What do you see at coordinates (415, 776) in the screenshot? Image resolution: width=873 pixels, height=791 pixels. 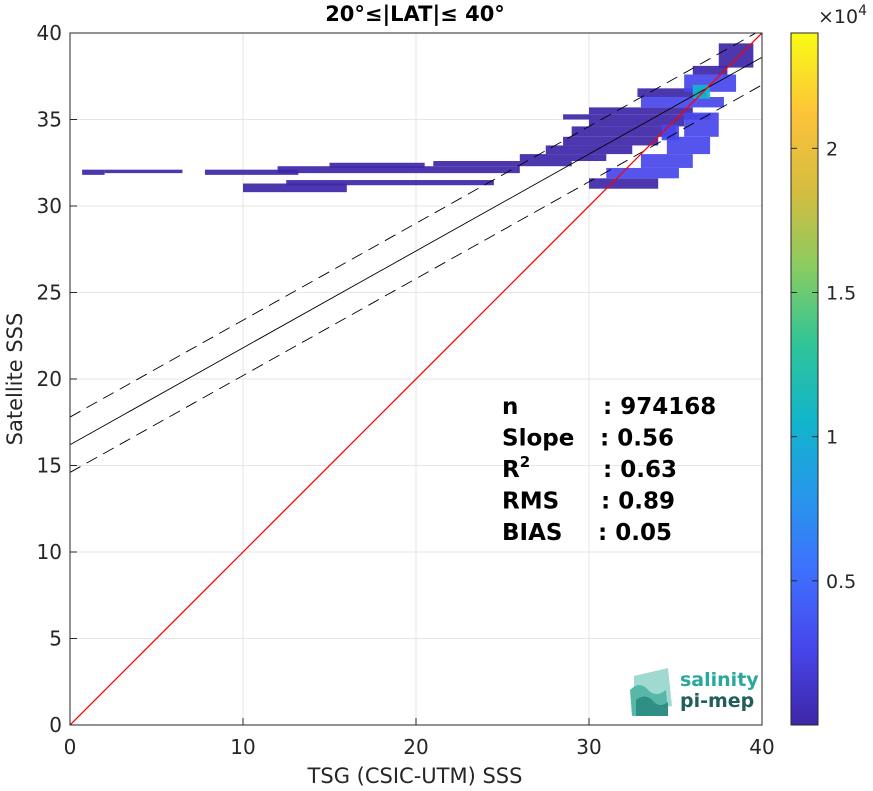 I see `x-axis-label: TSG (CSIC-UTM) SSS` at bounding box center [415, 776].